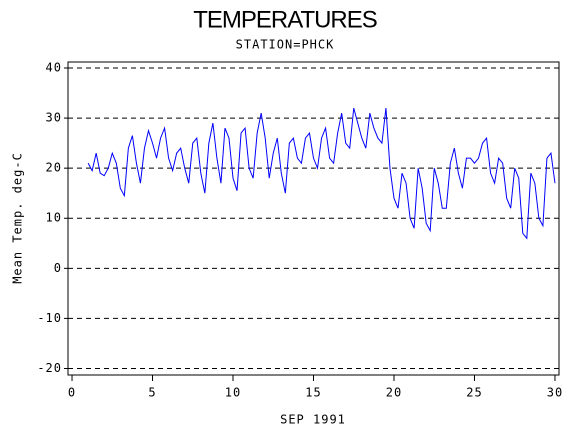 This screenshot has width=570, height=430. What do you see at coordinates (49, 368) in the screenshot?
I see `y-tick-label: -20` at bounding box center [49, 368].